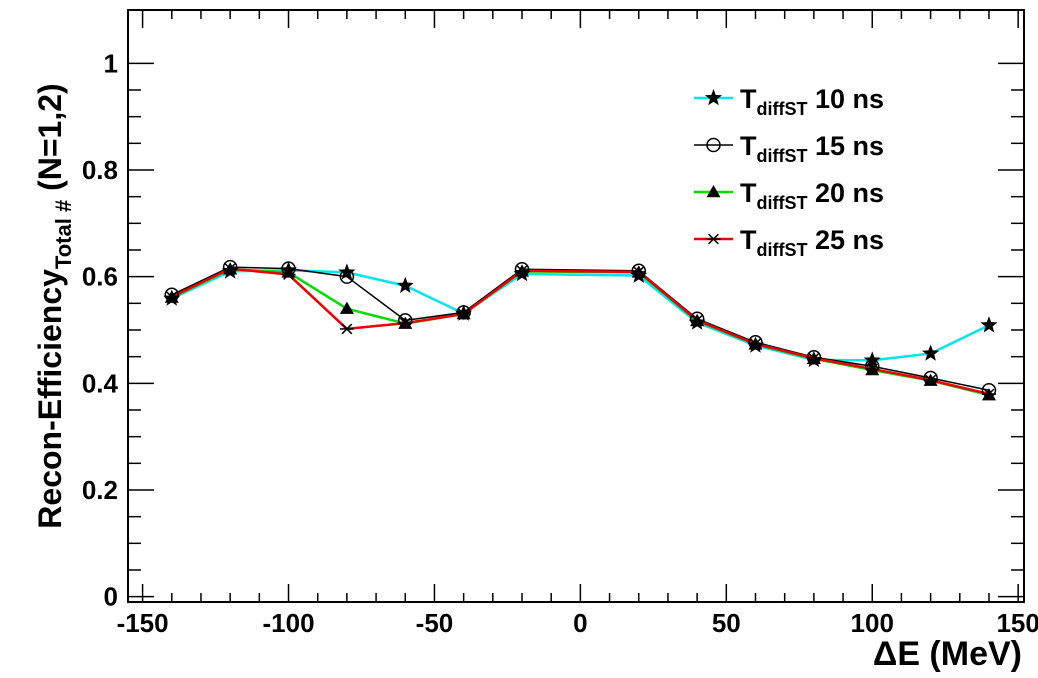  Describe the element at coordinates (1017, 623) in the screenshot. I see `x-tick-label: 150` at that location.